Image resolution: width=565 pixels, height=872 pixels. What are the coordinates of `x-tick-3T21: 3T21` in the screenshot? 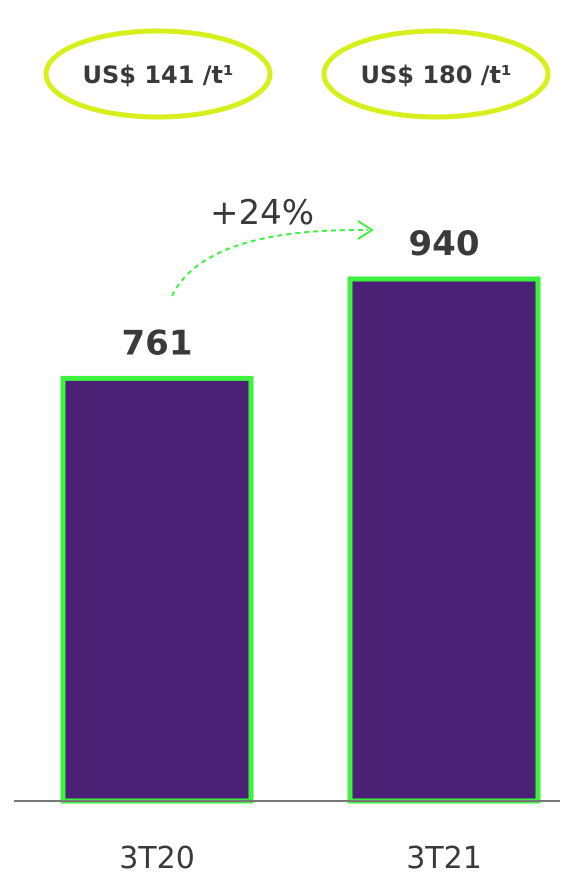 It's located at (444, 856).